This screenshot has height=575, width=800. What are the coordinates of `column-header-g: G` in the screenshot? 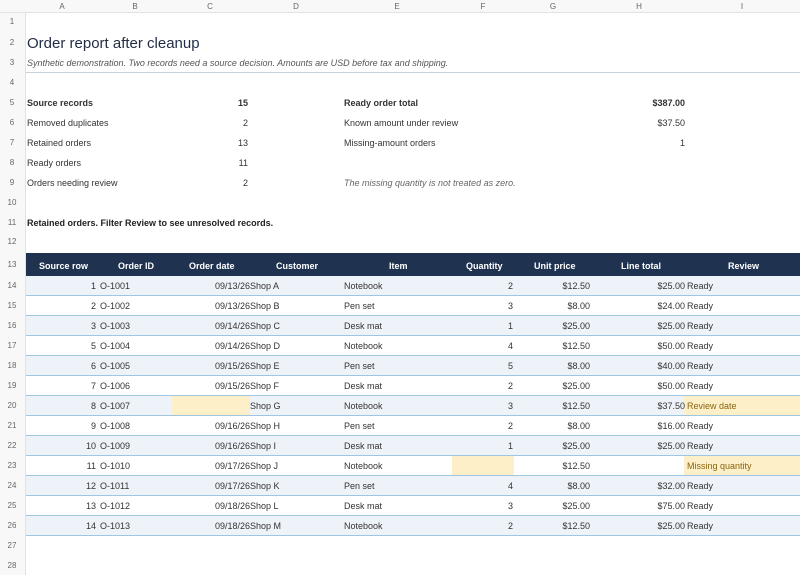 It's located at (553, 6).